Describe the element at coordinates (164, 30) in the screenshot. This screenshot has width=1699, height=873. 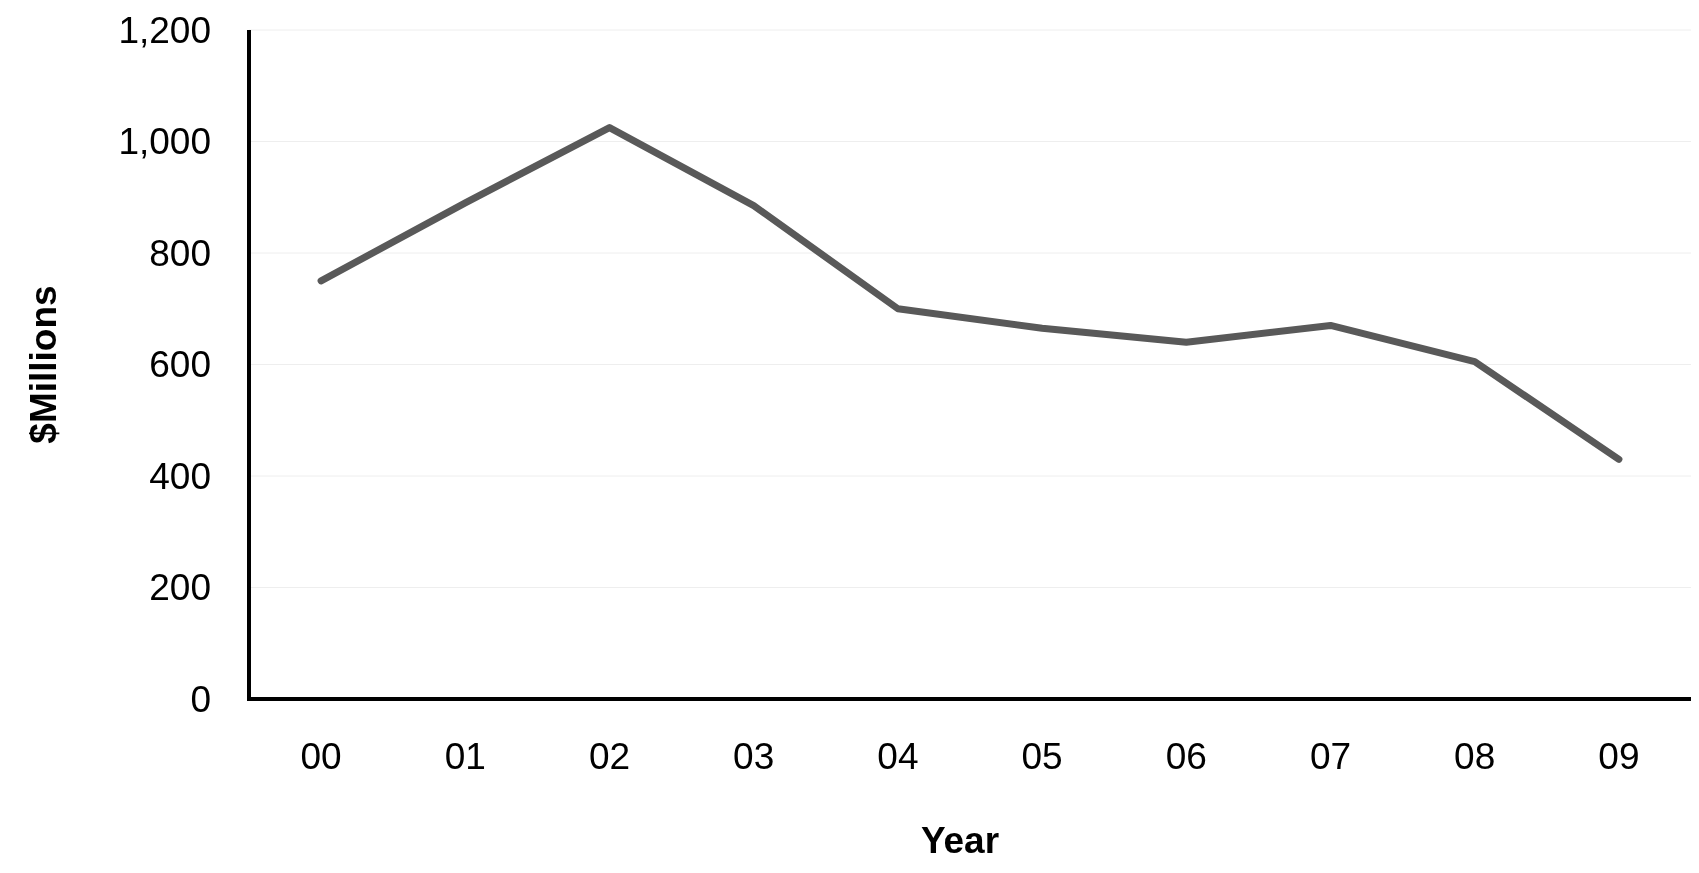
I see `y-tick-label: 1,200` at that location.